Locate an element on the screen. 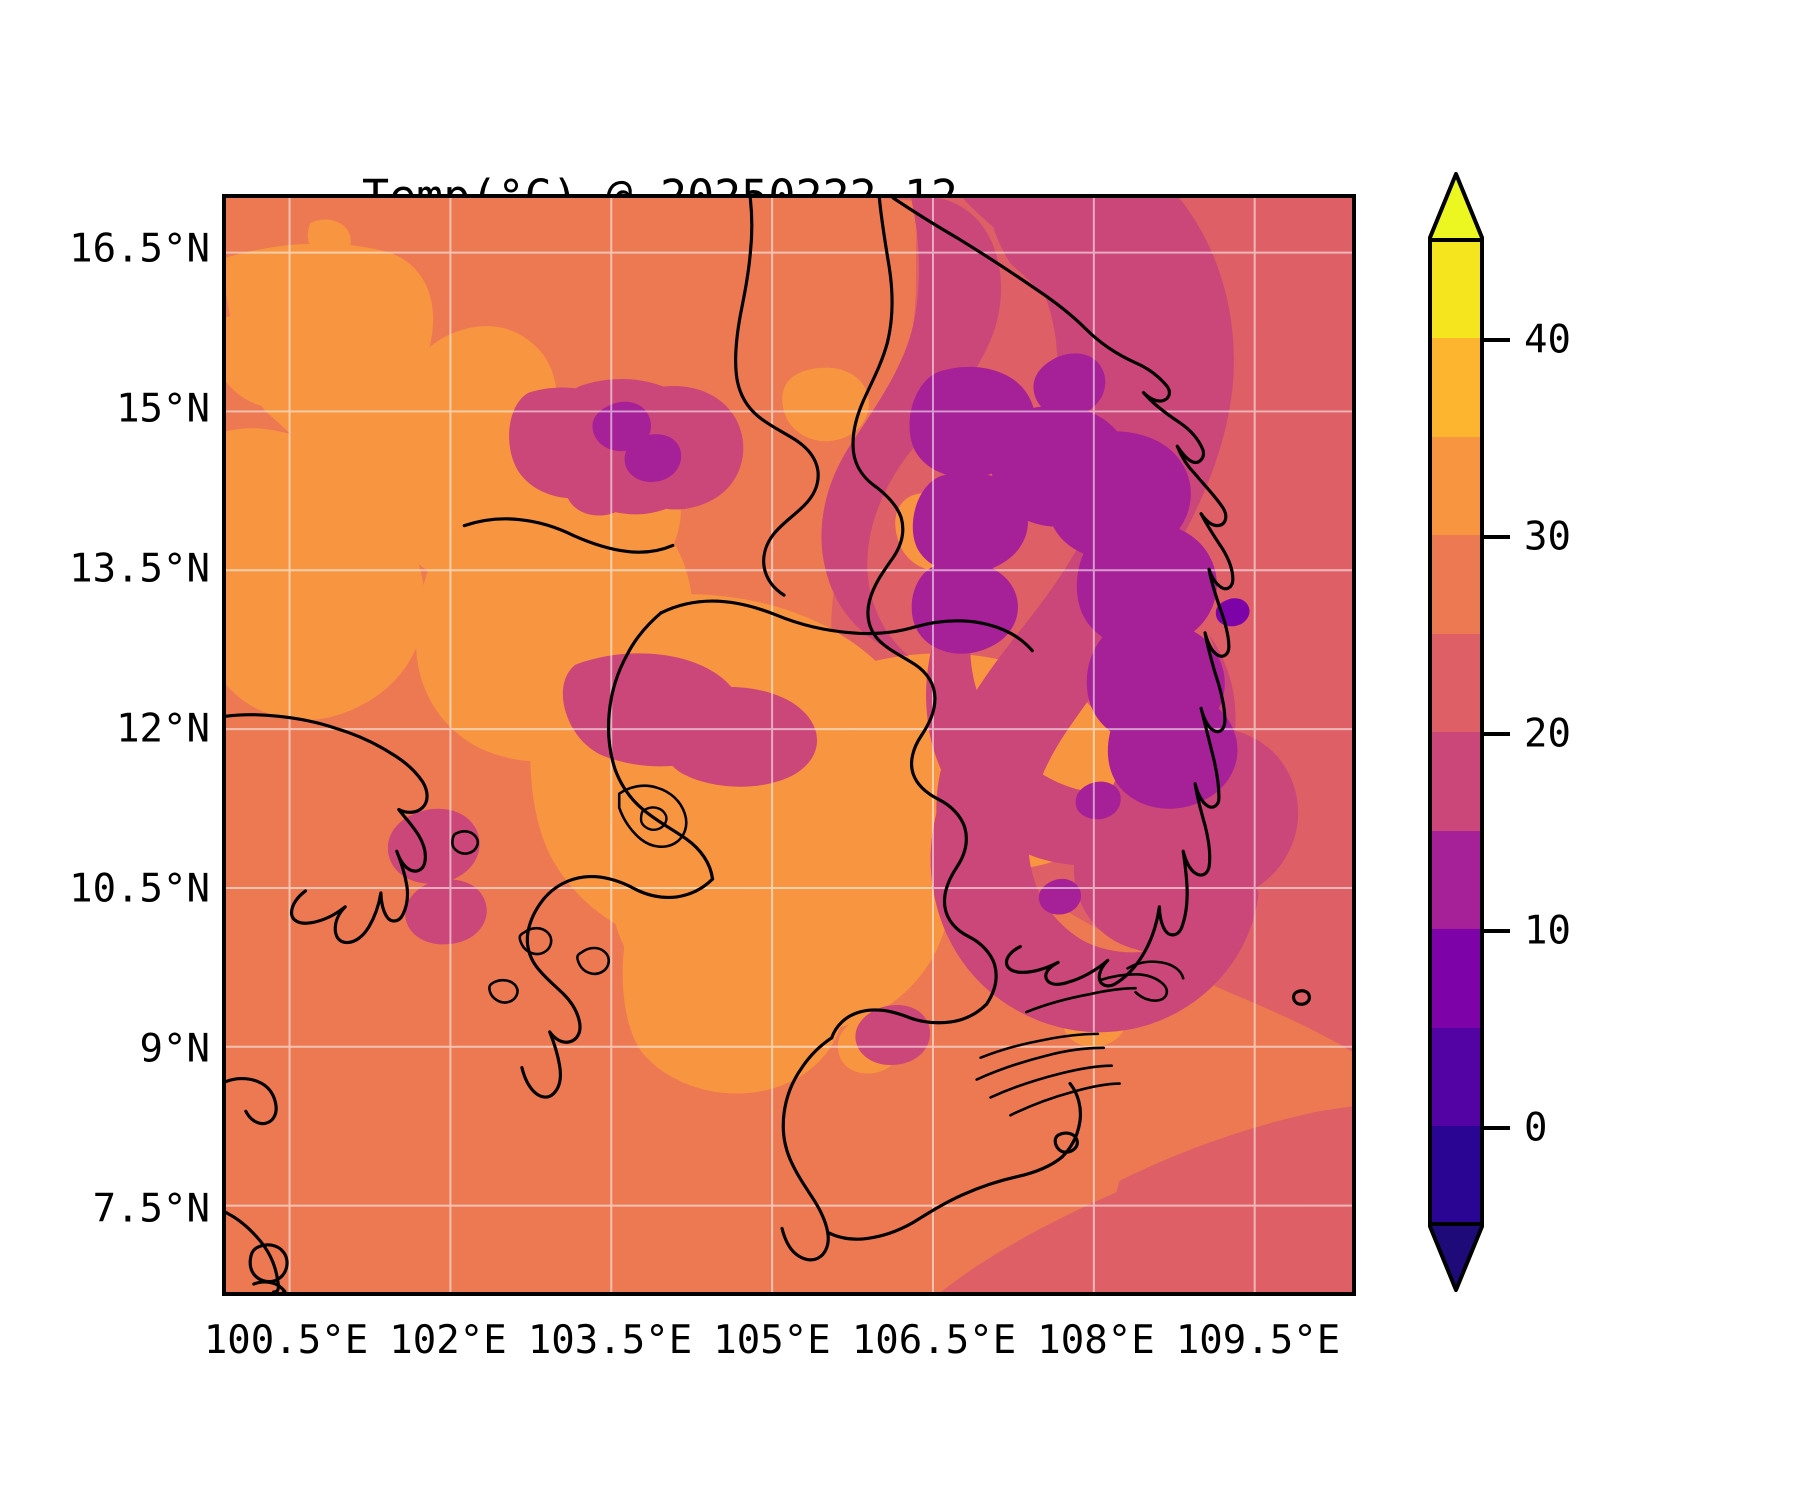 Image resolution: width=1800 pixels, height=1500 pixels. y-tick-label: 16.5°N is located at coordinates (139, 249).